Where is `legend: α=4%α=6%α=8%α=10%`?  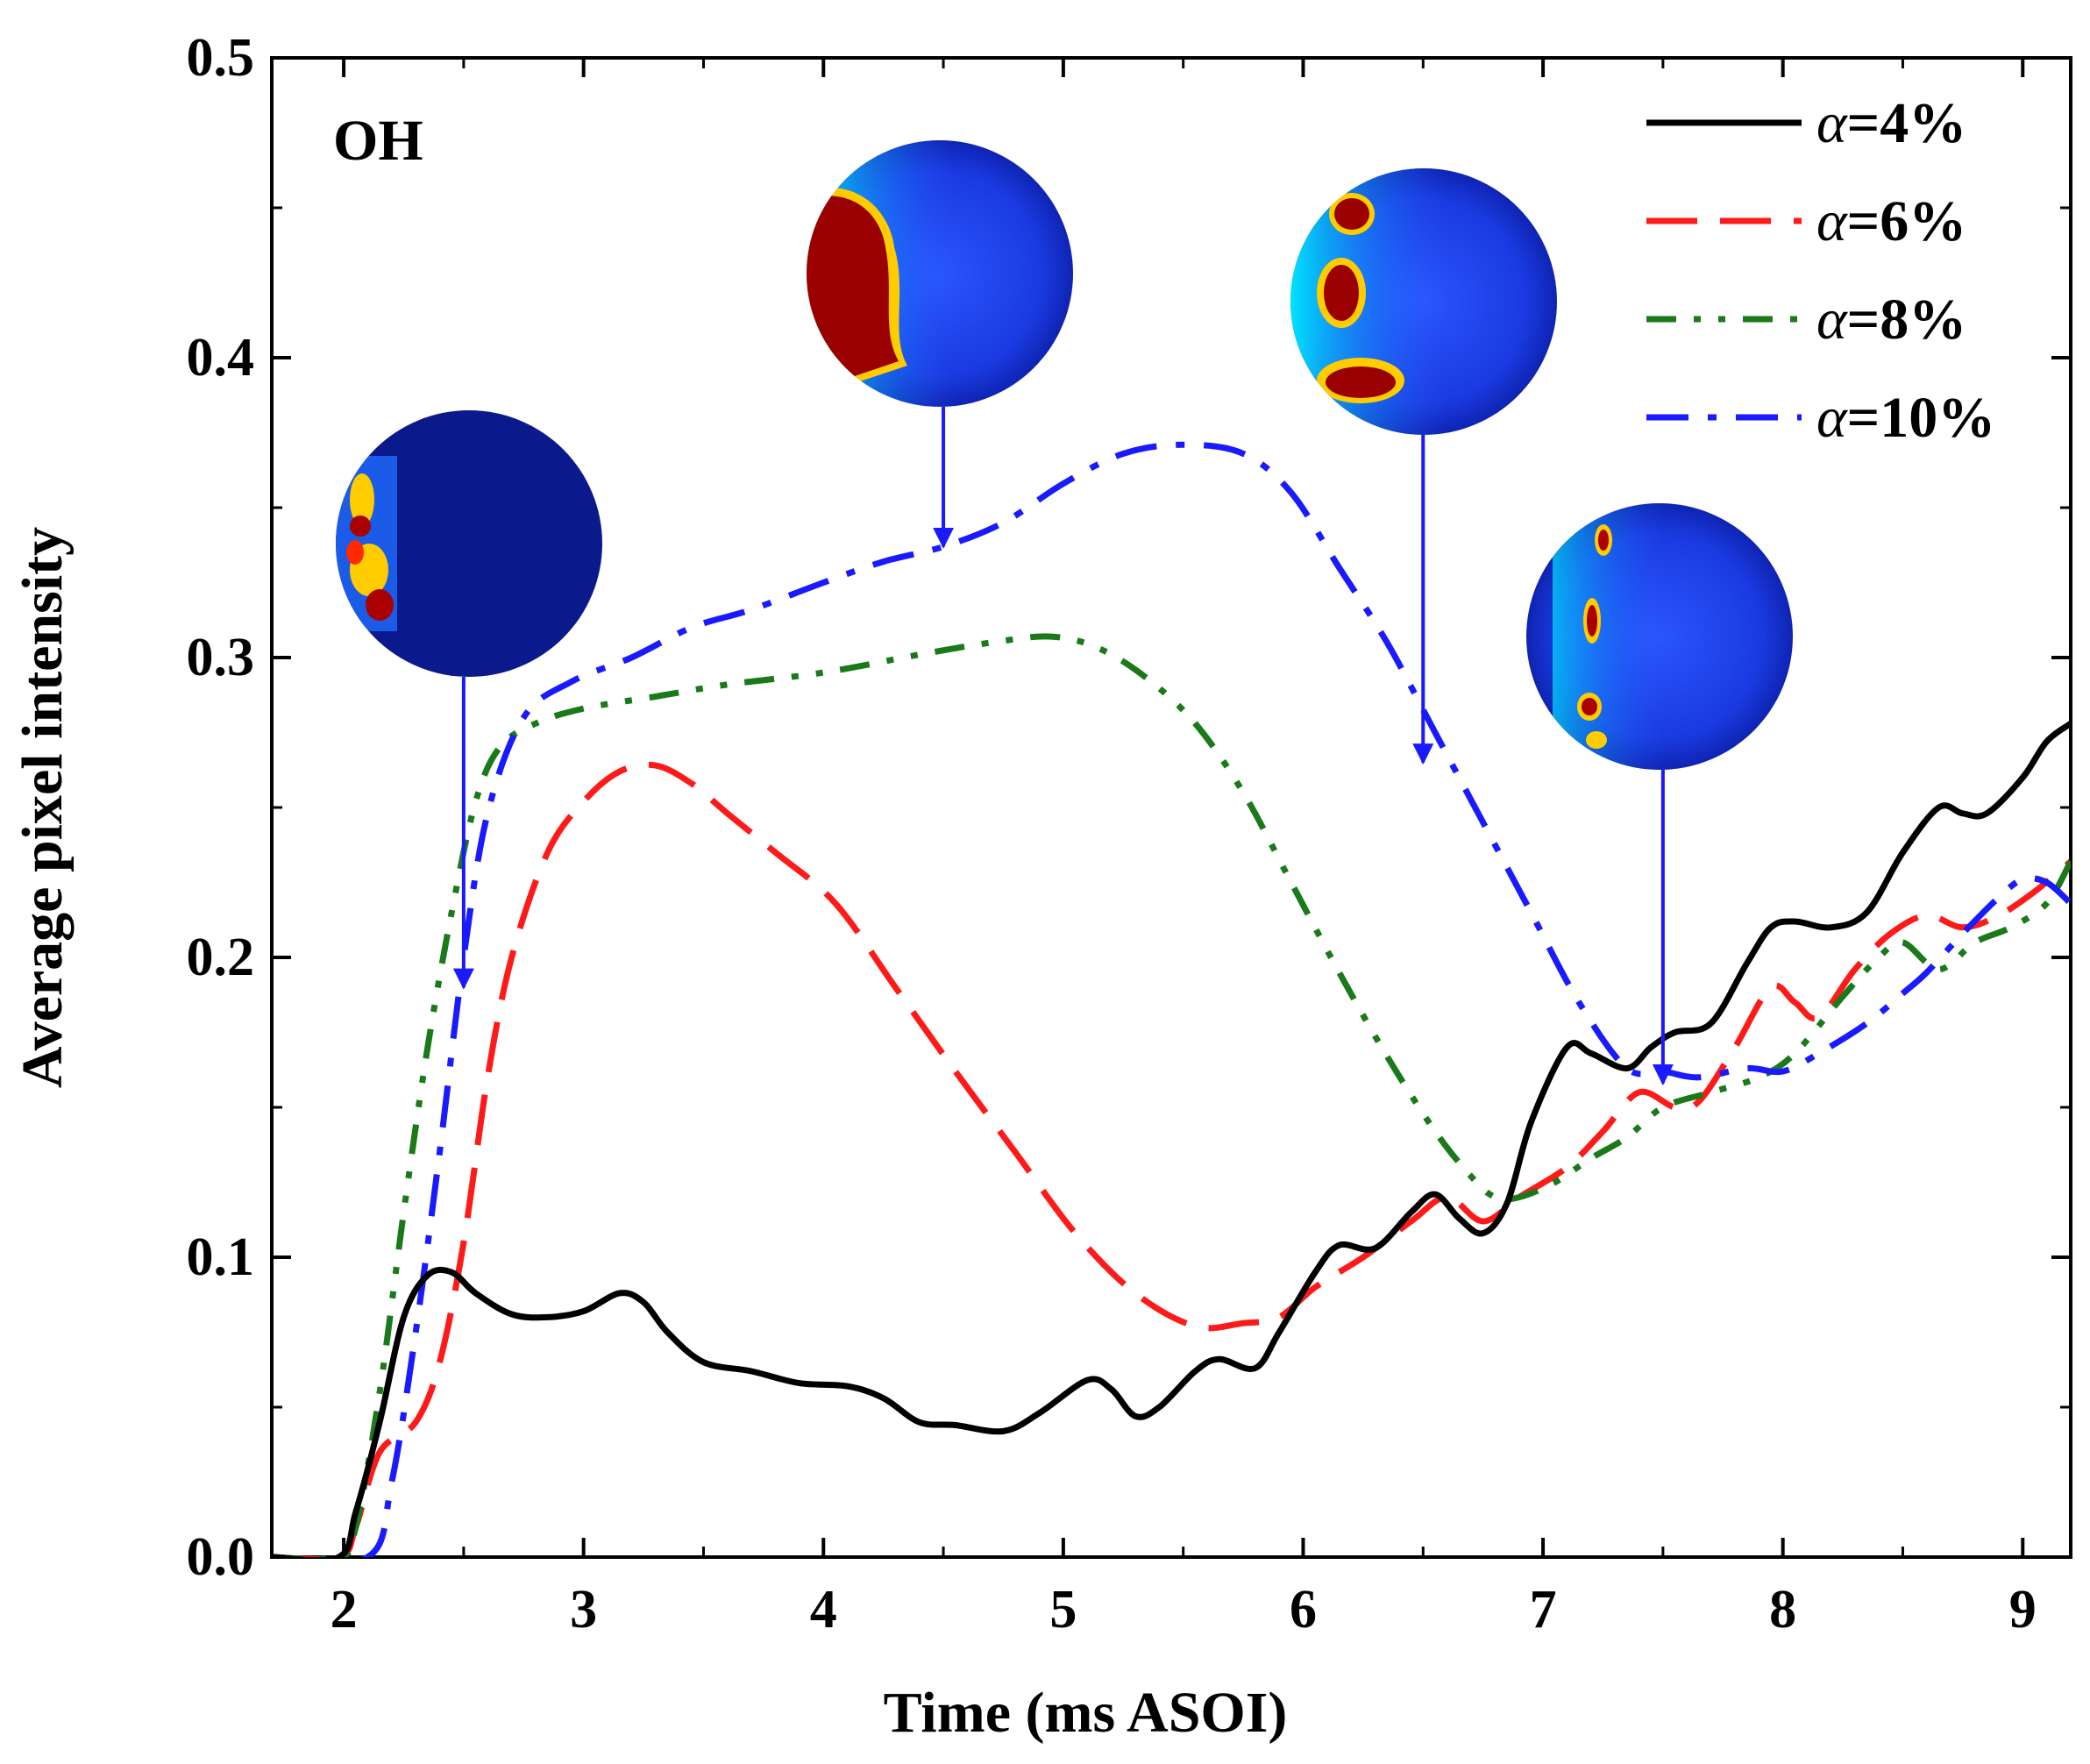 legend: α=4%α=6%α=8%α=10% is located at coordinates (1820, 270).